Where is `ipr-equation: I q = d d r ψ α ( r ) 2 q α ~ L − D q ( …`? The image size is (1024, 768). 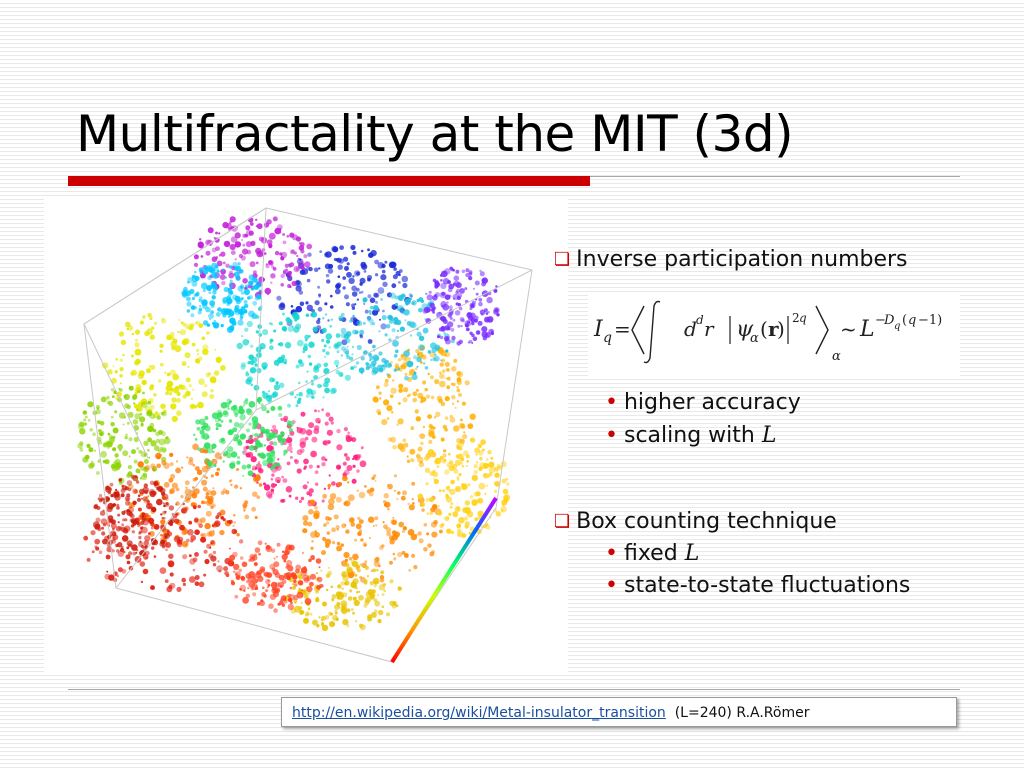 ipr-equation: I q = d d r ψ α ( r ) 2 q α ~ L − D q ( … is located at coordinates (774, 334).